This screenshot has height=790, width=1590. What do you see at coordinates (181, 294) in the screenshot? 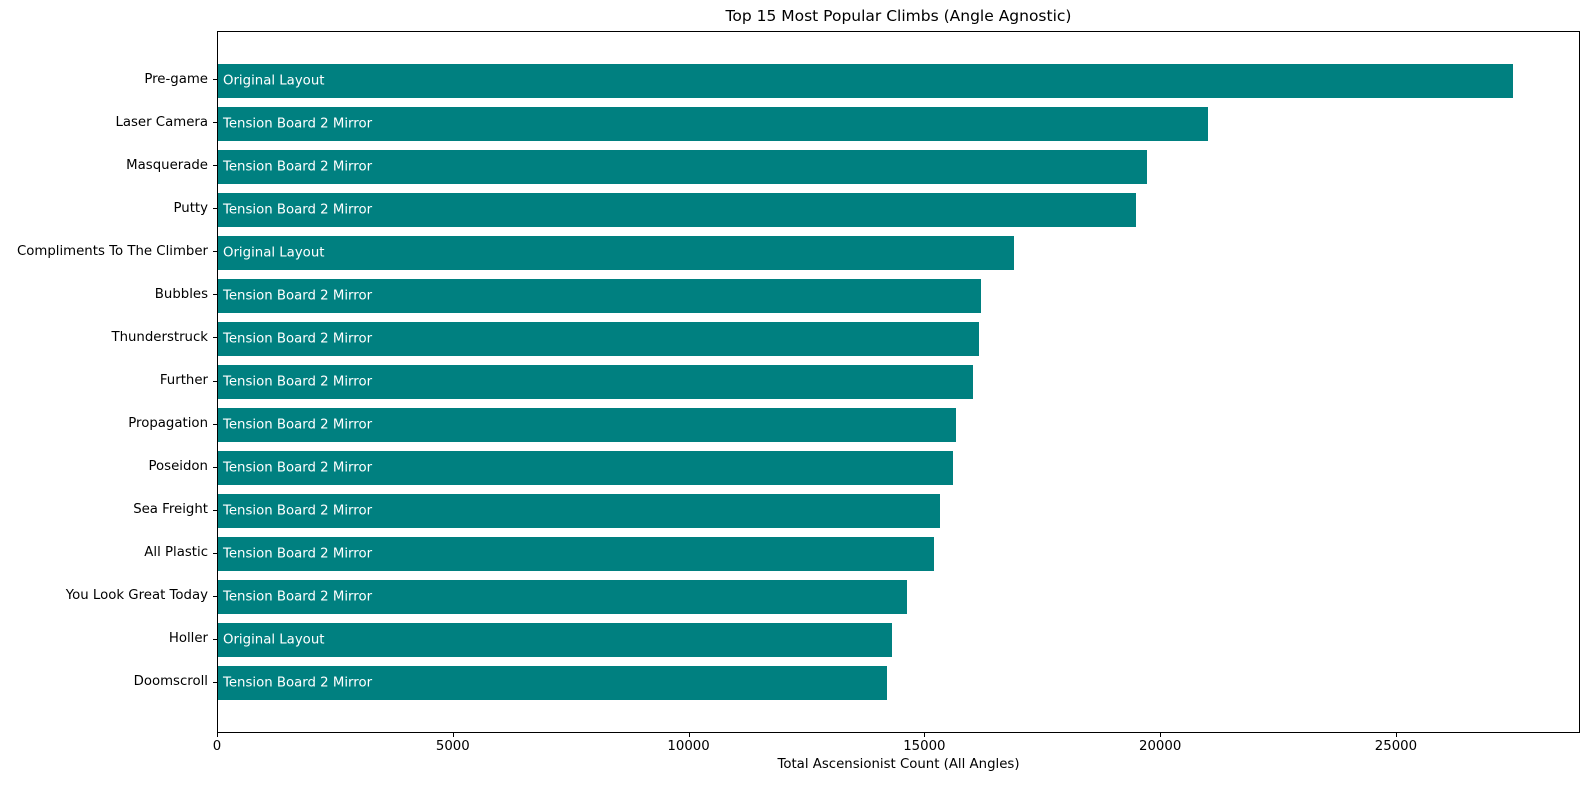
I see `y-tick-label-bubbles: Bubbles` at bounding box center [181, 294].